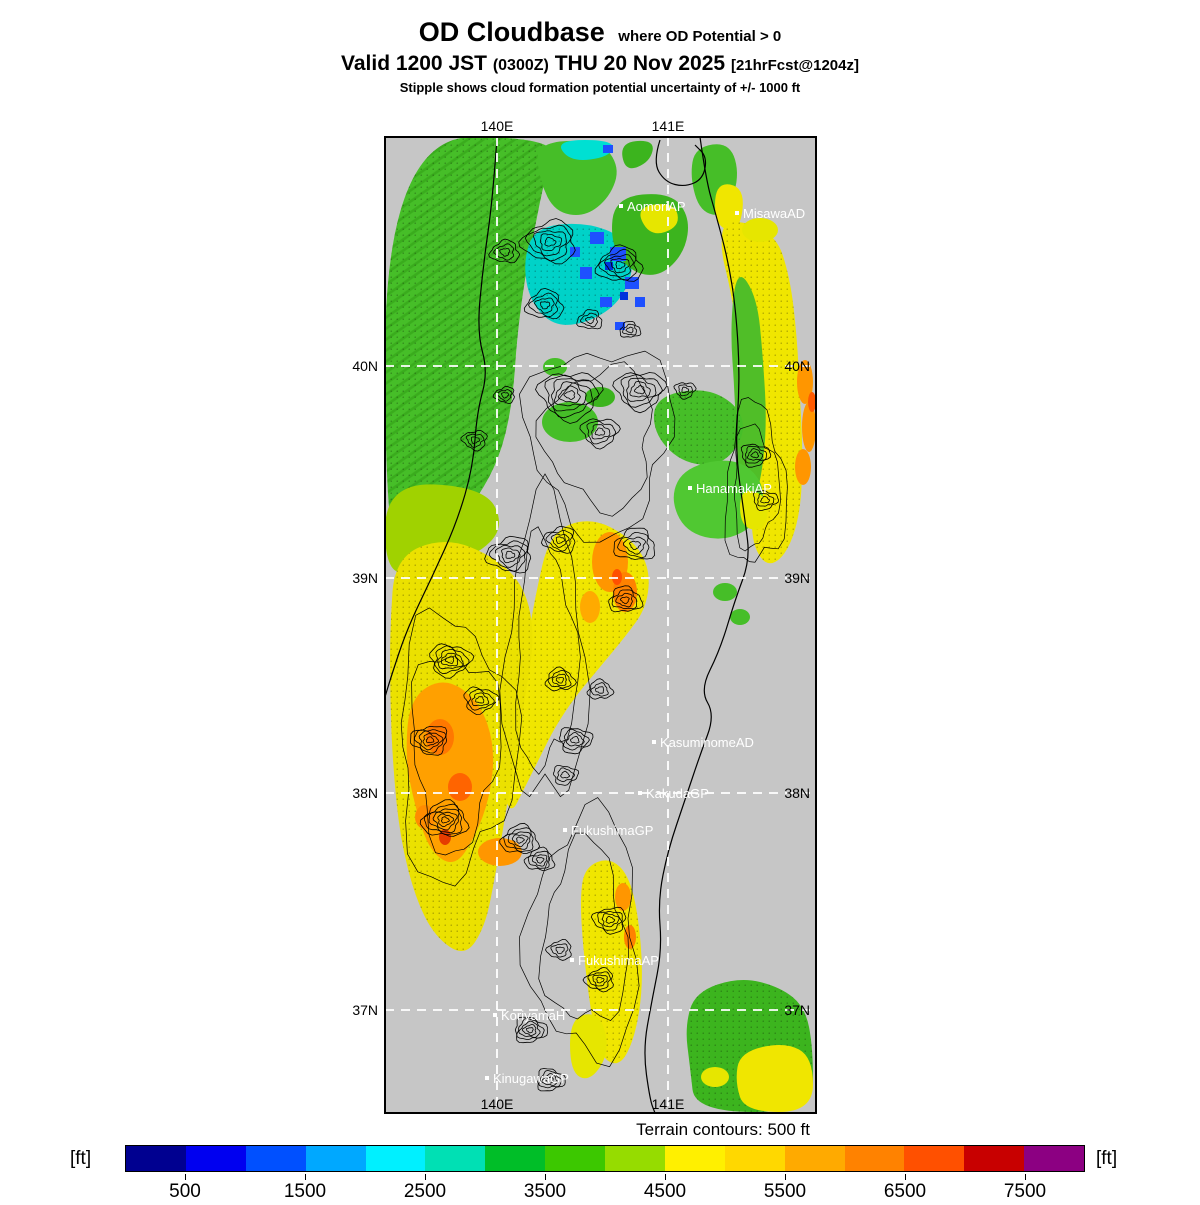 The width and height of the screenshot is (1200, 1205). Describe the element at coordinates (668, 1104) in the screenshot. I see `lon-label-bottom: 141E` at that location.